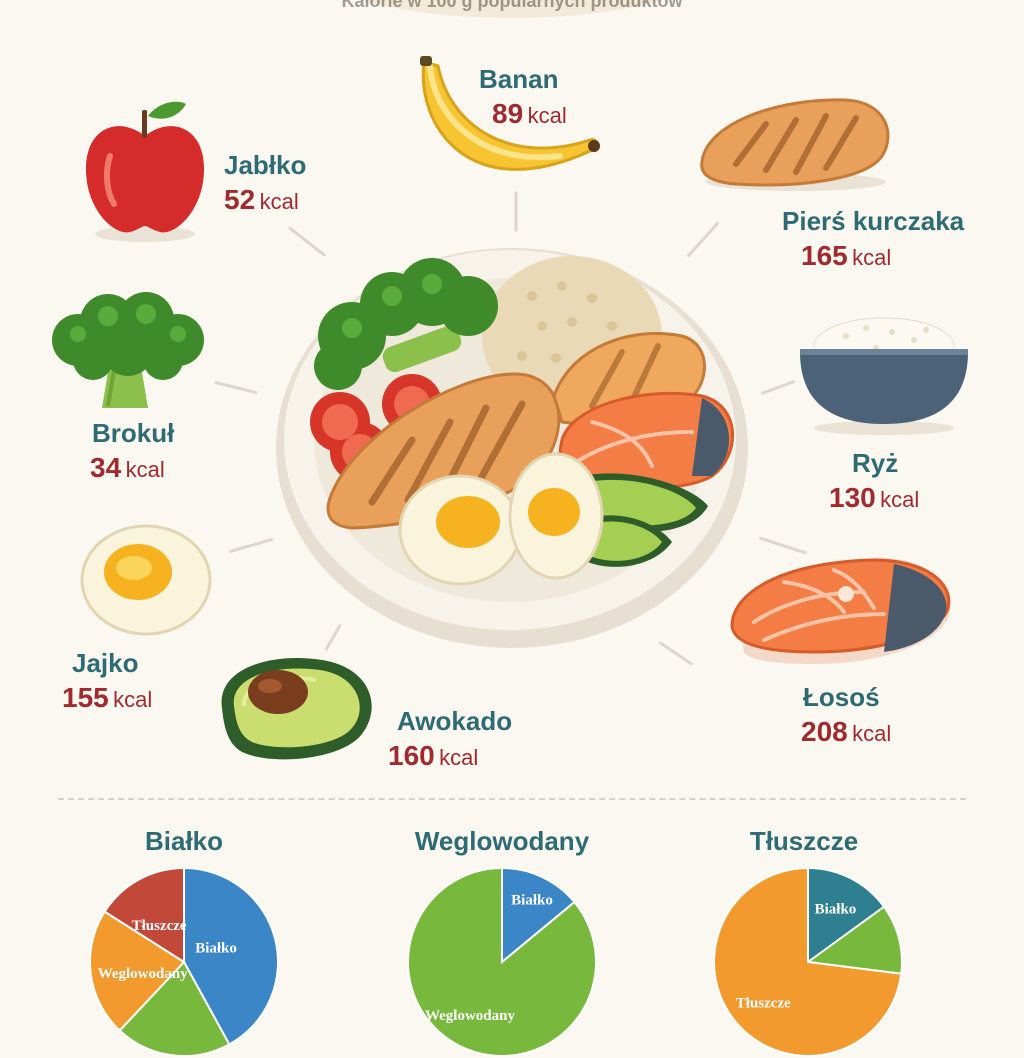 The image size is (1024, 1058). I want to click on kcal-value: 208, so click(824, 731).